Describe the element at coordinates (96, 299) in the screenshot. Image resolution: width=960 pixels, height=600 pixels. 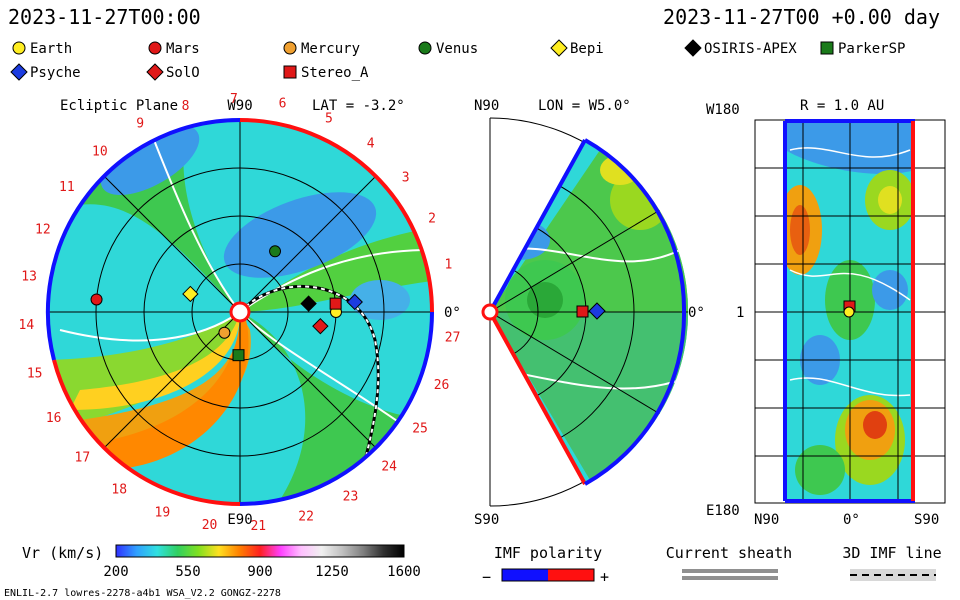
I see `mars-ecliptic-marker` at that location.